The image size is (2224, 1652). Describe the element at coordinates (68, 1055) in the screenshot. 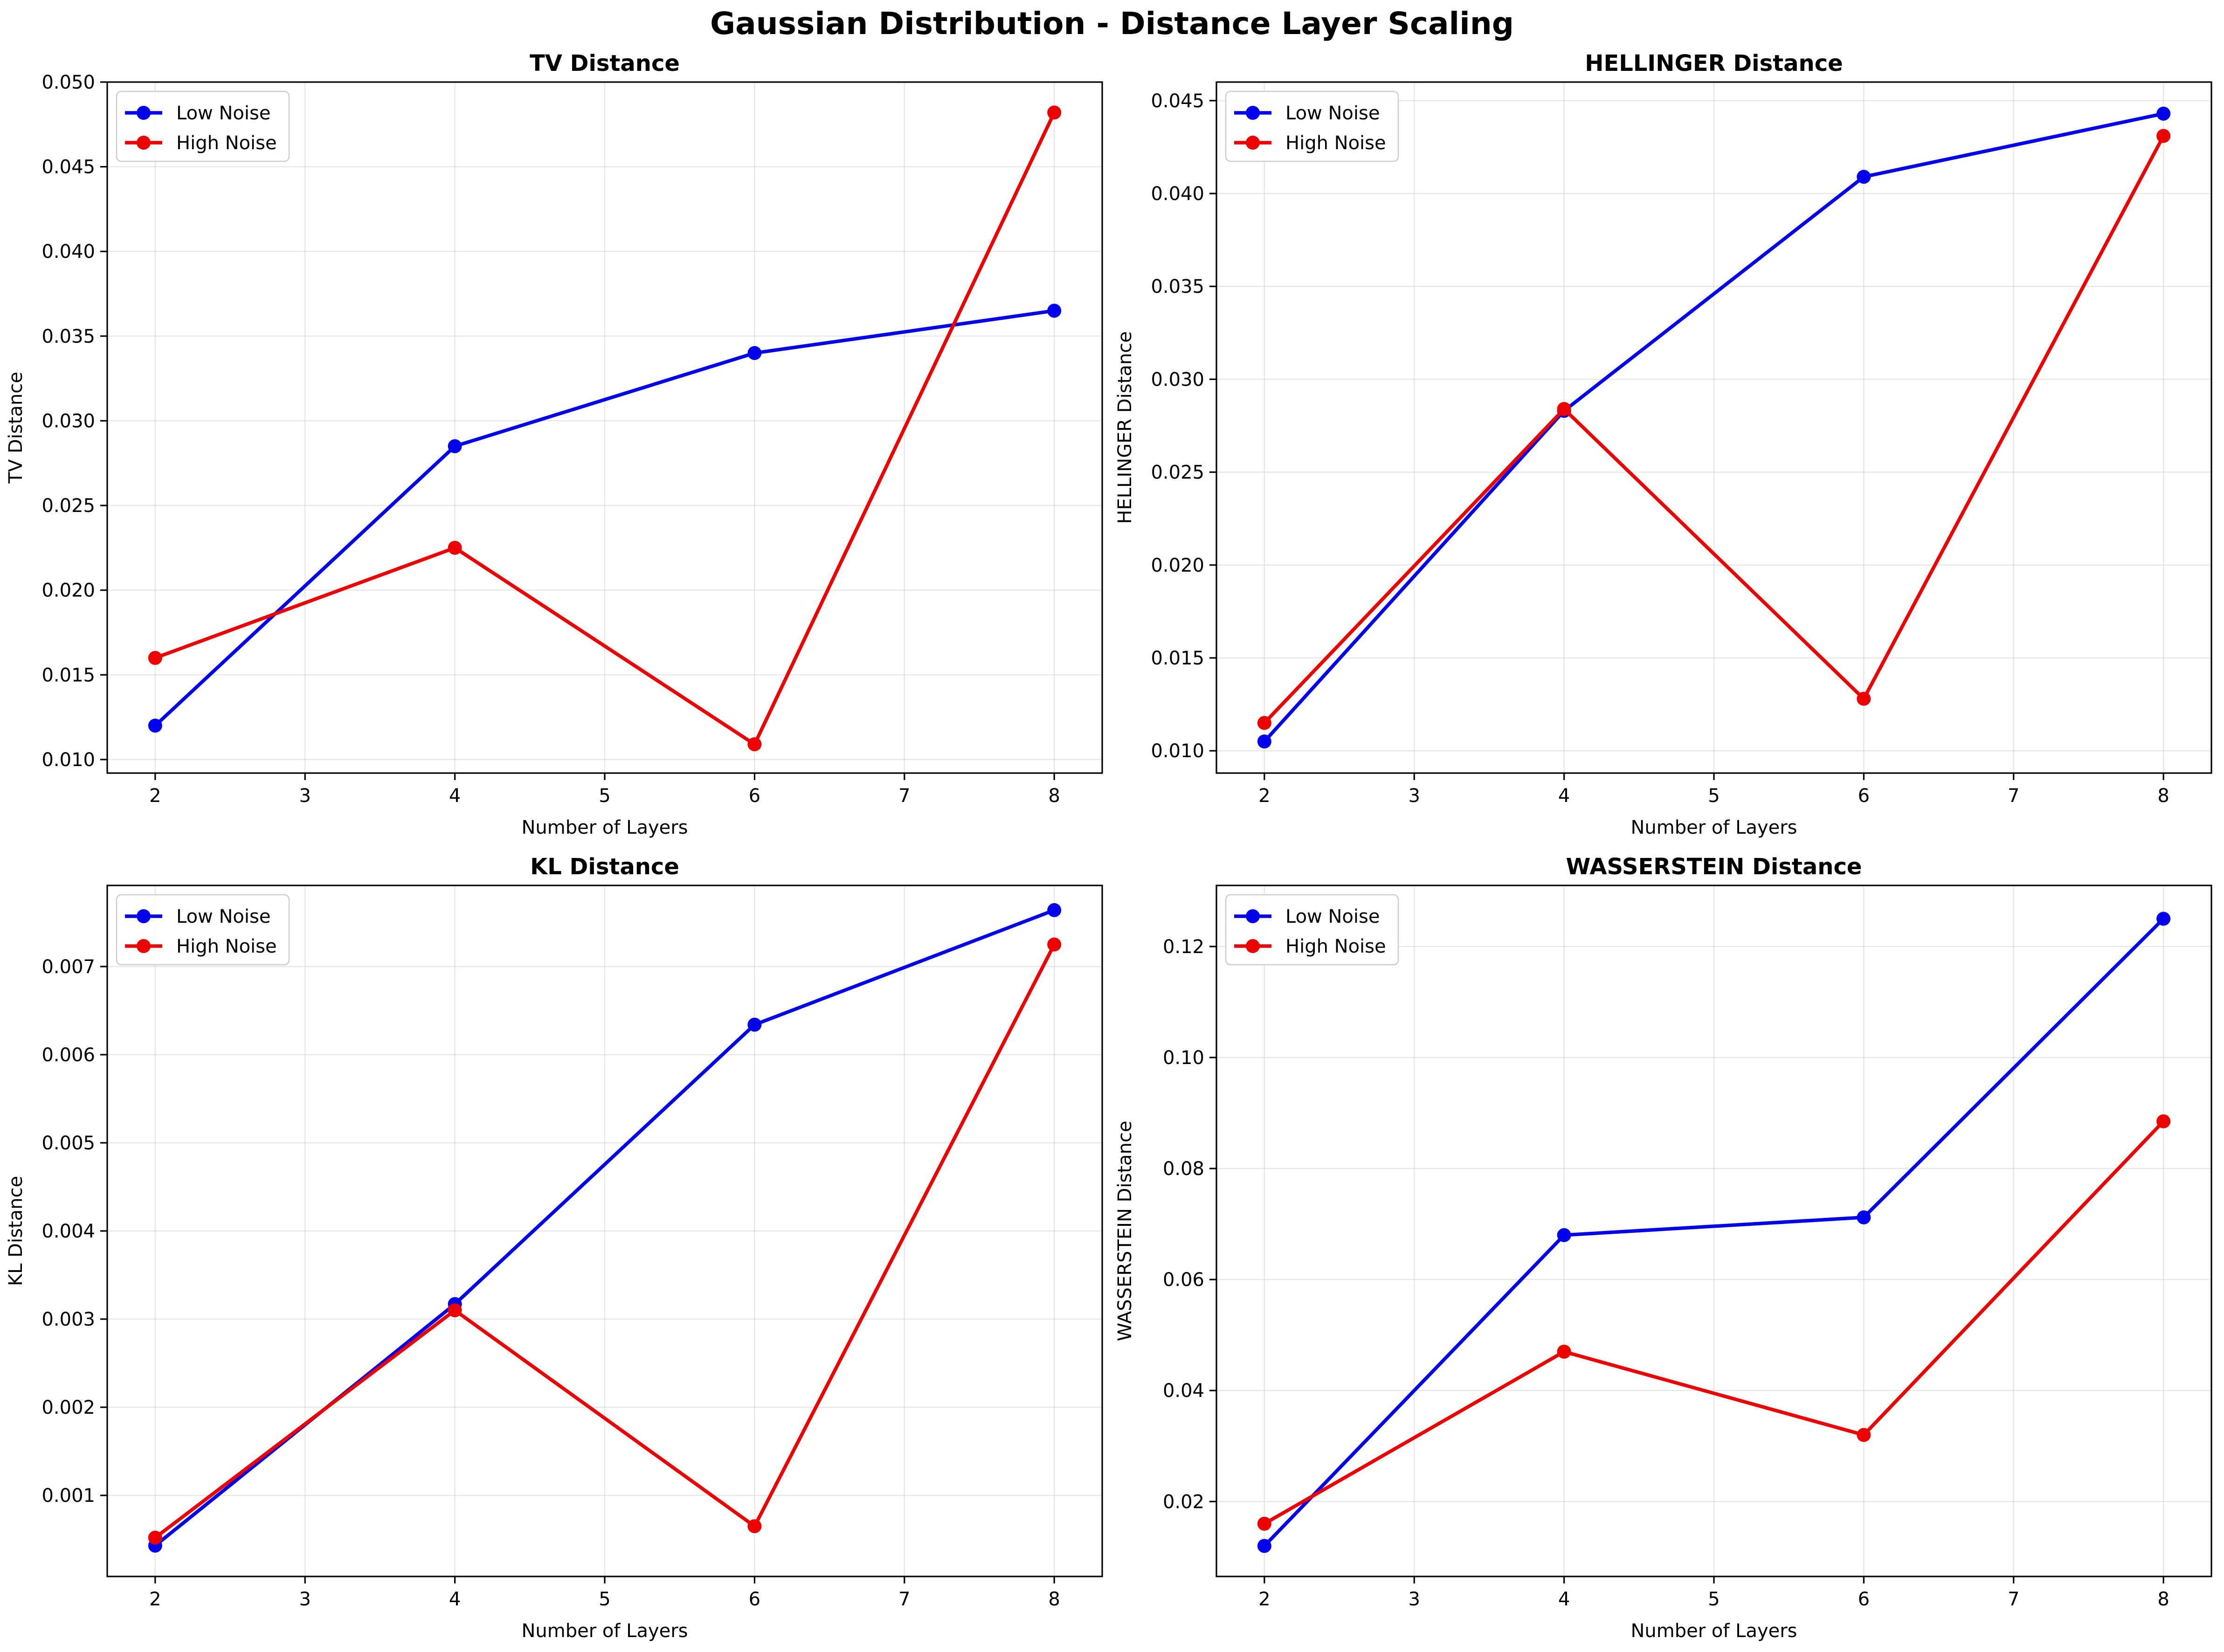

I see `y-tick-label: 0.006` at that location.